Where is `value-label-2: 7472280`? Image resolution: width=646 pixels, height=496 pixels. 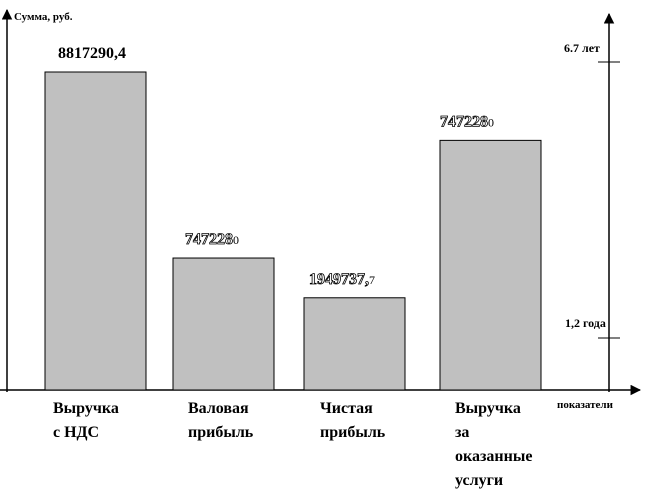
value-label-2: 7472280 is located at coordinates (212, 239).